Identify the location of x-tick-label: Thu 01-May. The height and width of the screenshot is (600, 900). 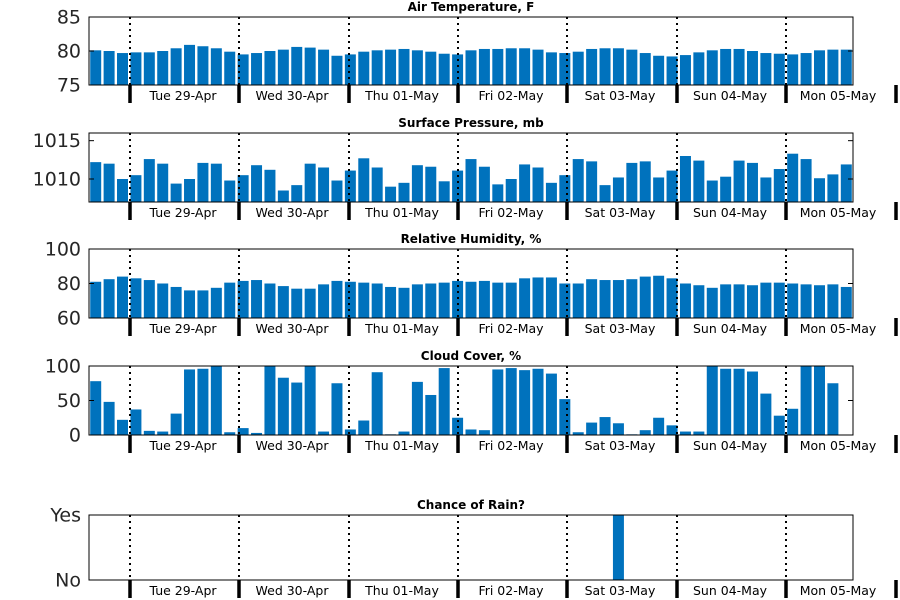
(401, 328).